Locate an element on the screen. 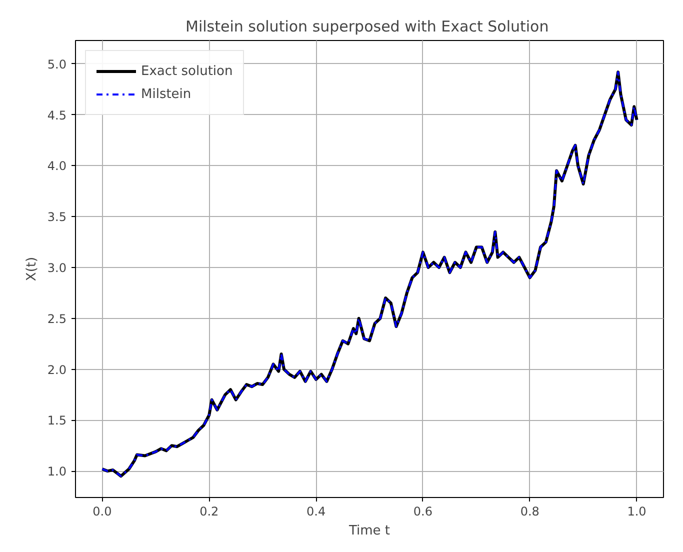 Image resolution: width=683 pixels, height=552 pixels. y-tick-label: 3.5 is located at coordinates (57, 217).